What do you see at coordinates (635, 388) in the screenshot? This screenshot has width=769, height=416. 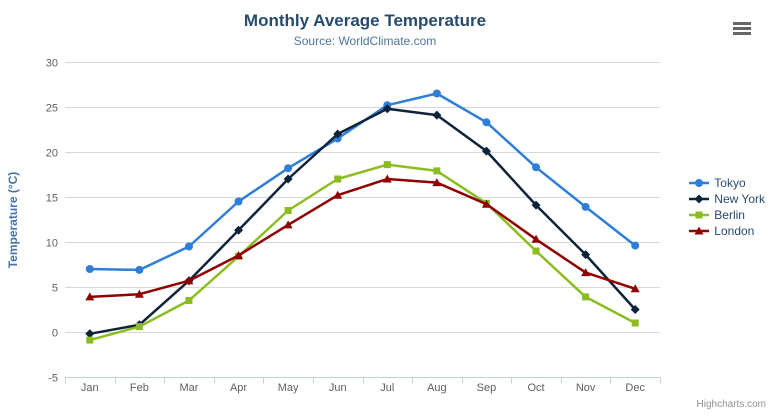 I see `svg-text: Dec` at bounding box center [635, 388].